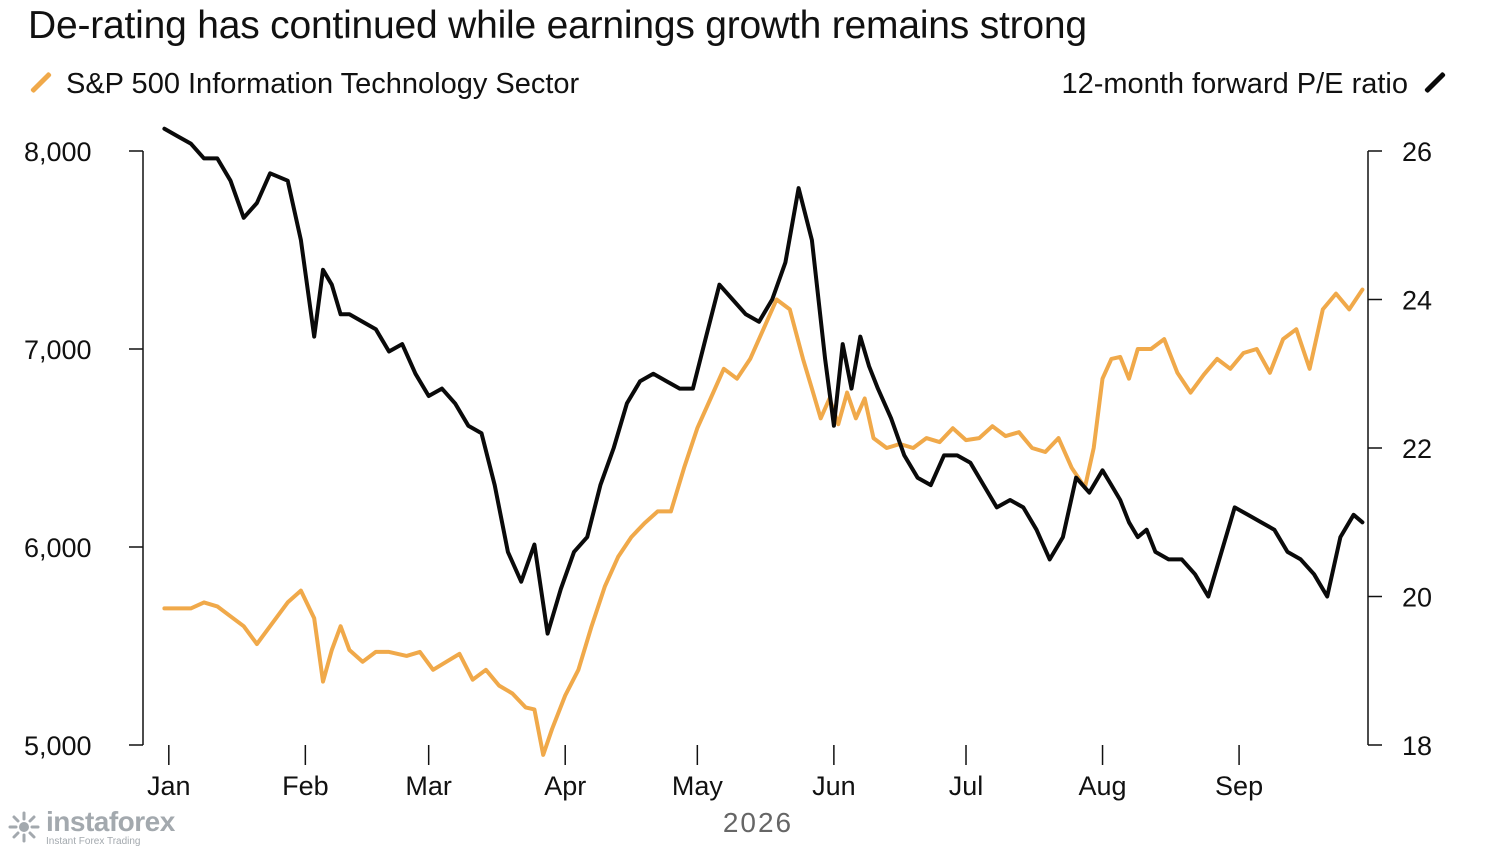  Describe the element at coordinates (24, 827) in the screenshot. I see `instaforex-logo-icon` at that location.